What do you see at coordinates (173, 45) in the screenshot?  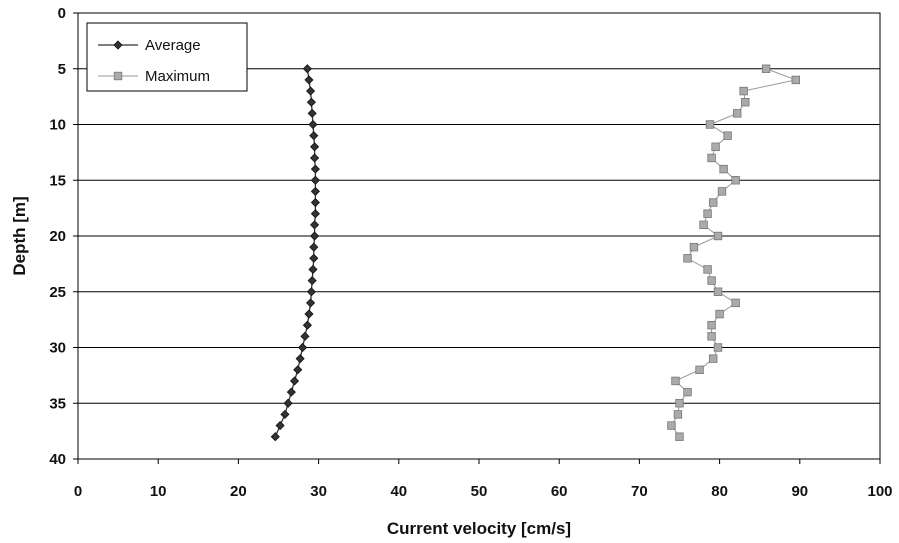 I see `legend-label: Average` at bounding box center [173, 45].